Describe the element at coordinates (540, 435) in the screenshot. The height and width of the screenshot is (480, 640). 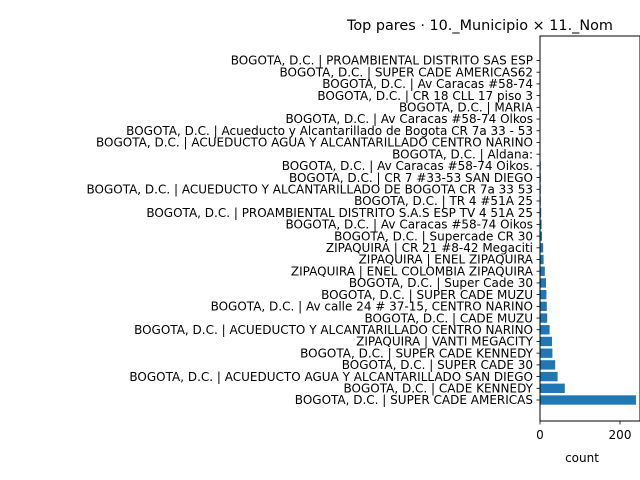
I see `x-tick-label: 0` at that location.